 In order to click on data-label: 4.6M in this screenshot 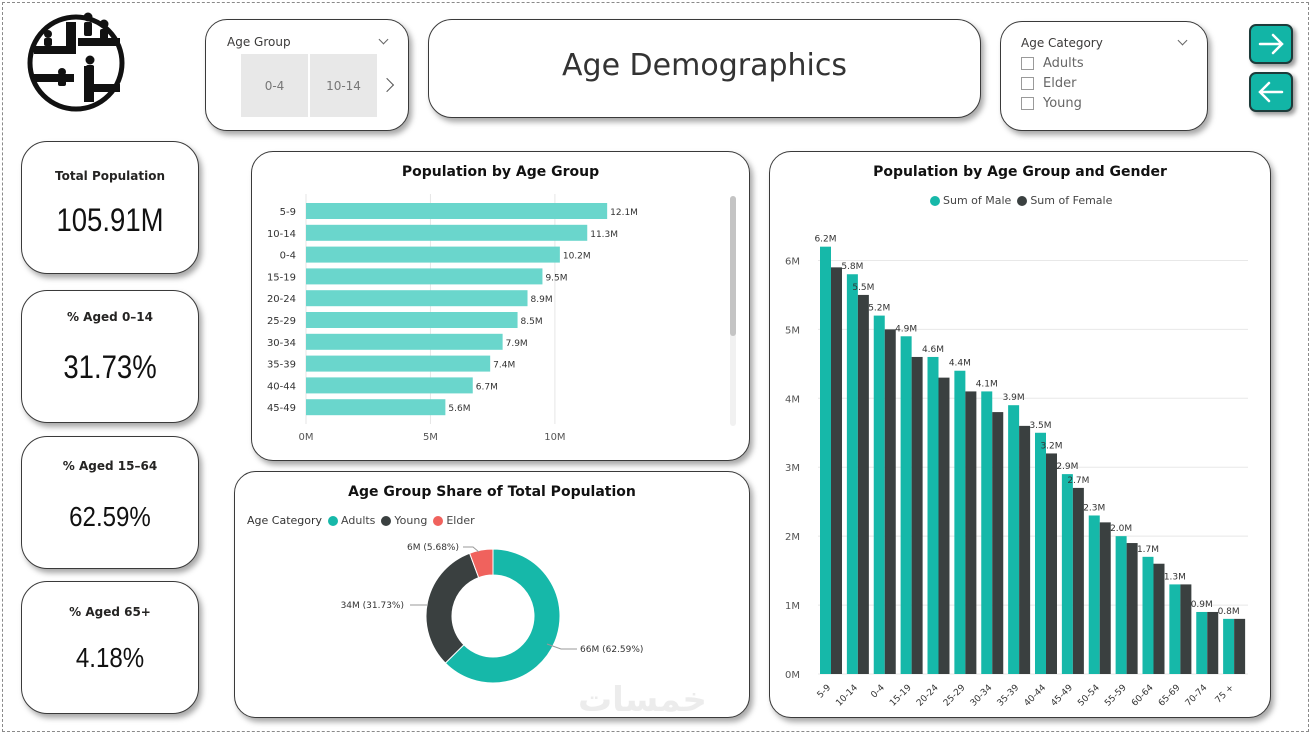, I will do `click(933, 350)`.